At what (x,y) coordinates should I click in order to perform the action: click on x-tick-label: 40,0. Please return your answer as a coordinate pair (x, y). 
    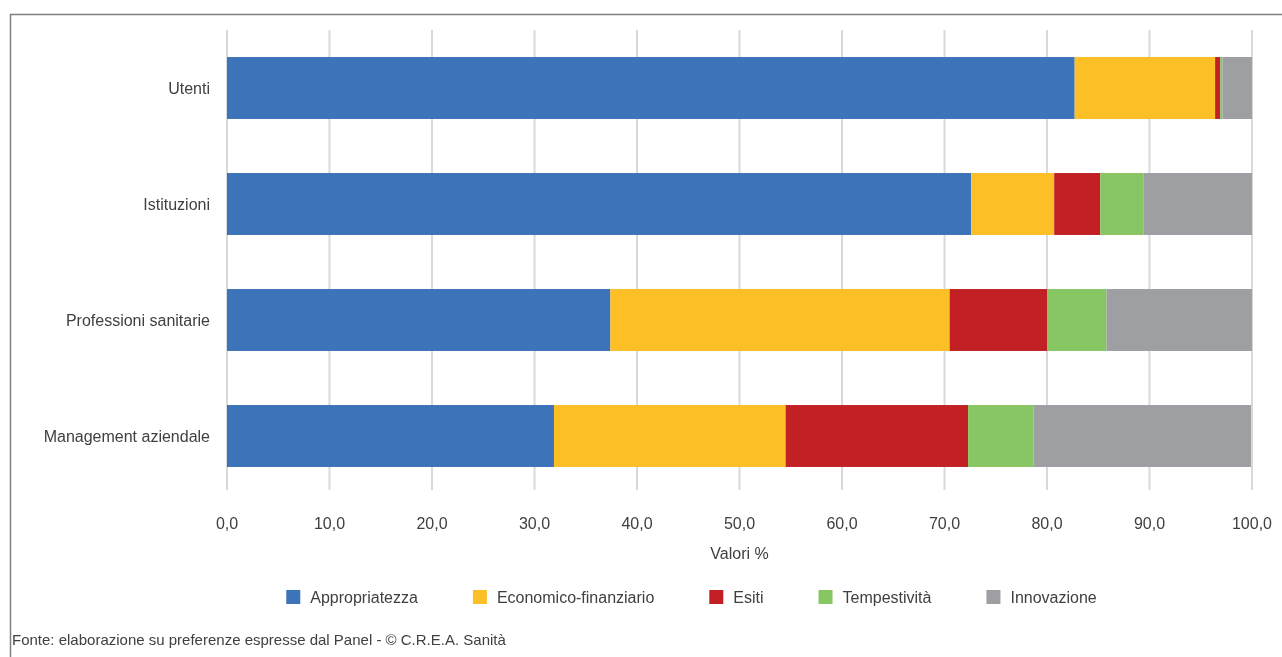
    Looking at the image, I should click on (637, 523).